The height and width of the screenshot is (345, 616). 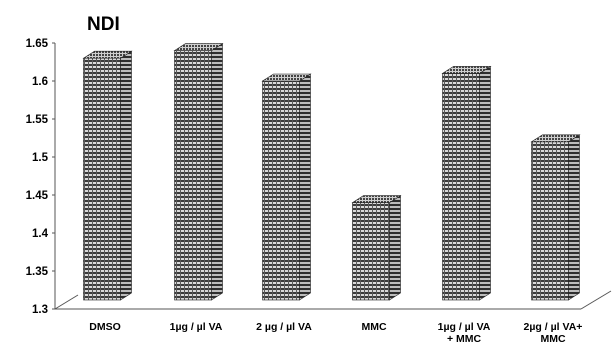 What do you see at coordinates (40, 310) in the screenshot?
I see `y-tick-label: 1.3` at bounding box center [40, 310].